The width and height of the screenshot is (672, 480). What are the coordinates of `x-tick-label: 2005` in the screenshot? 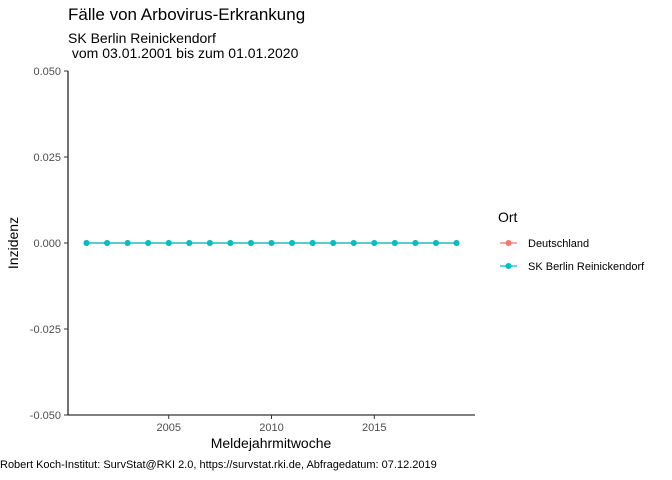 It's located at (168, 428).